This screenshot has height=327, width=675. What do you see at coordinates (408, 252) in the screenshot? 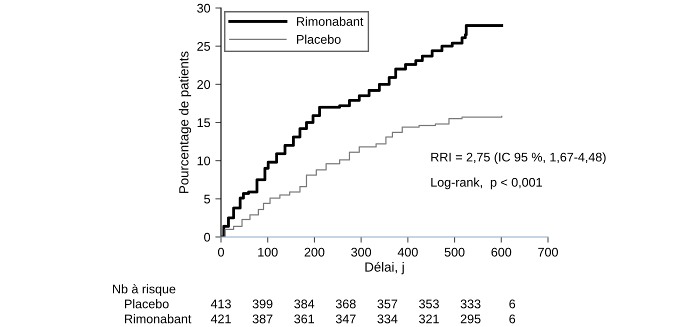
I see `x-tick-label: 400` at bounding box center [408, 252].